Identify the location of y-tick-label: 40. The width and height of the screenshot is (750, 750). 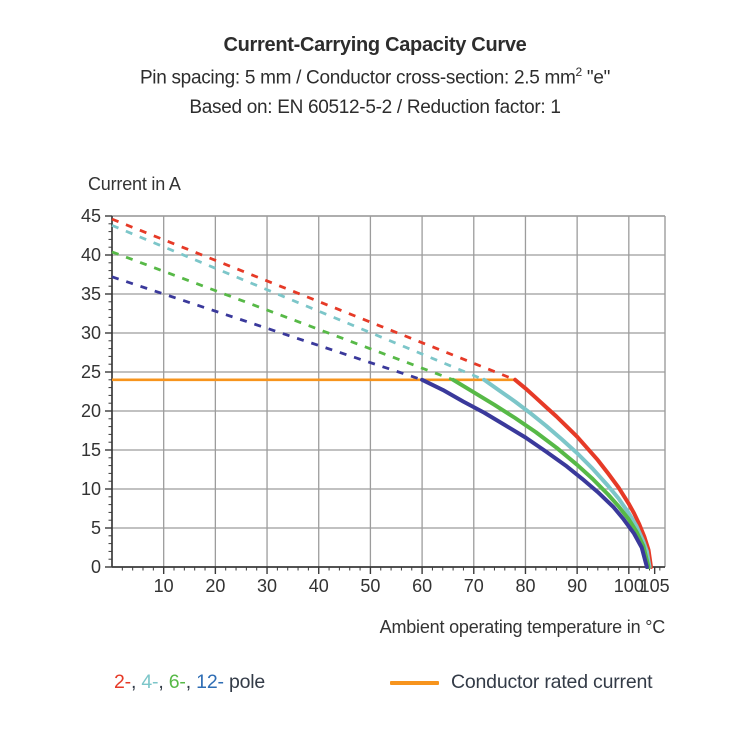
(91, 255).